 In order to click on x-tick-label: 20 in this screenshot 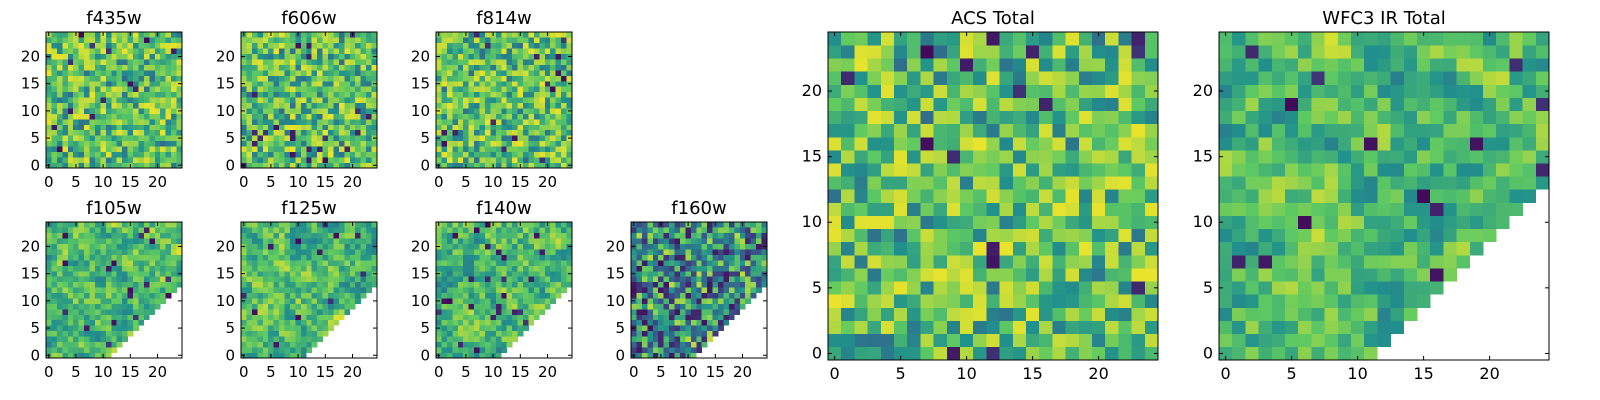, I will do `click(1098, 373)`.